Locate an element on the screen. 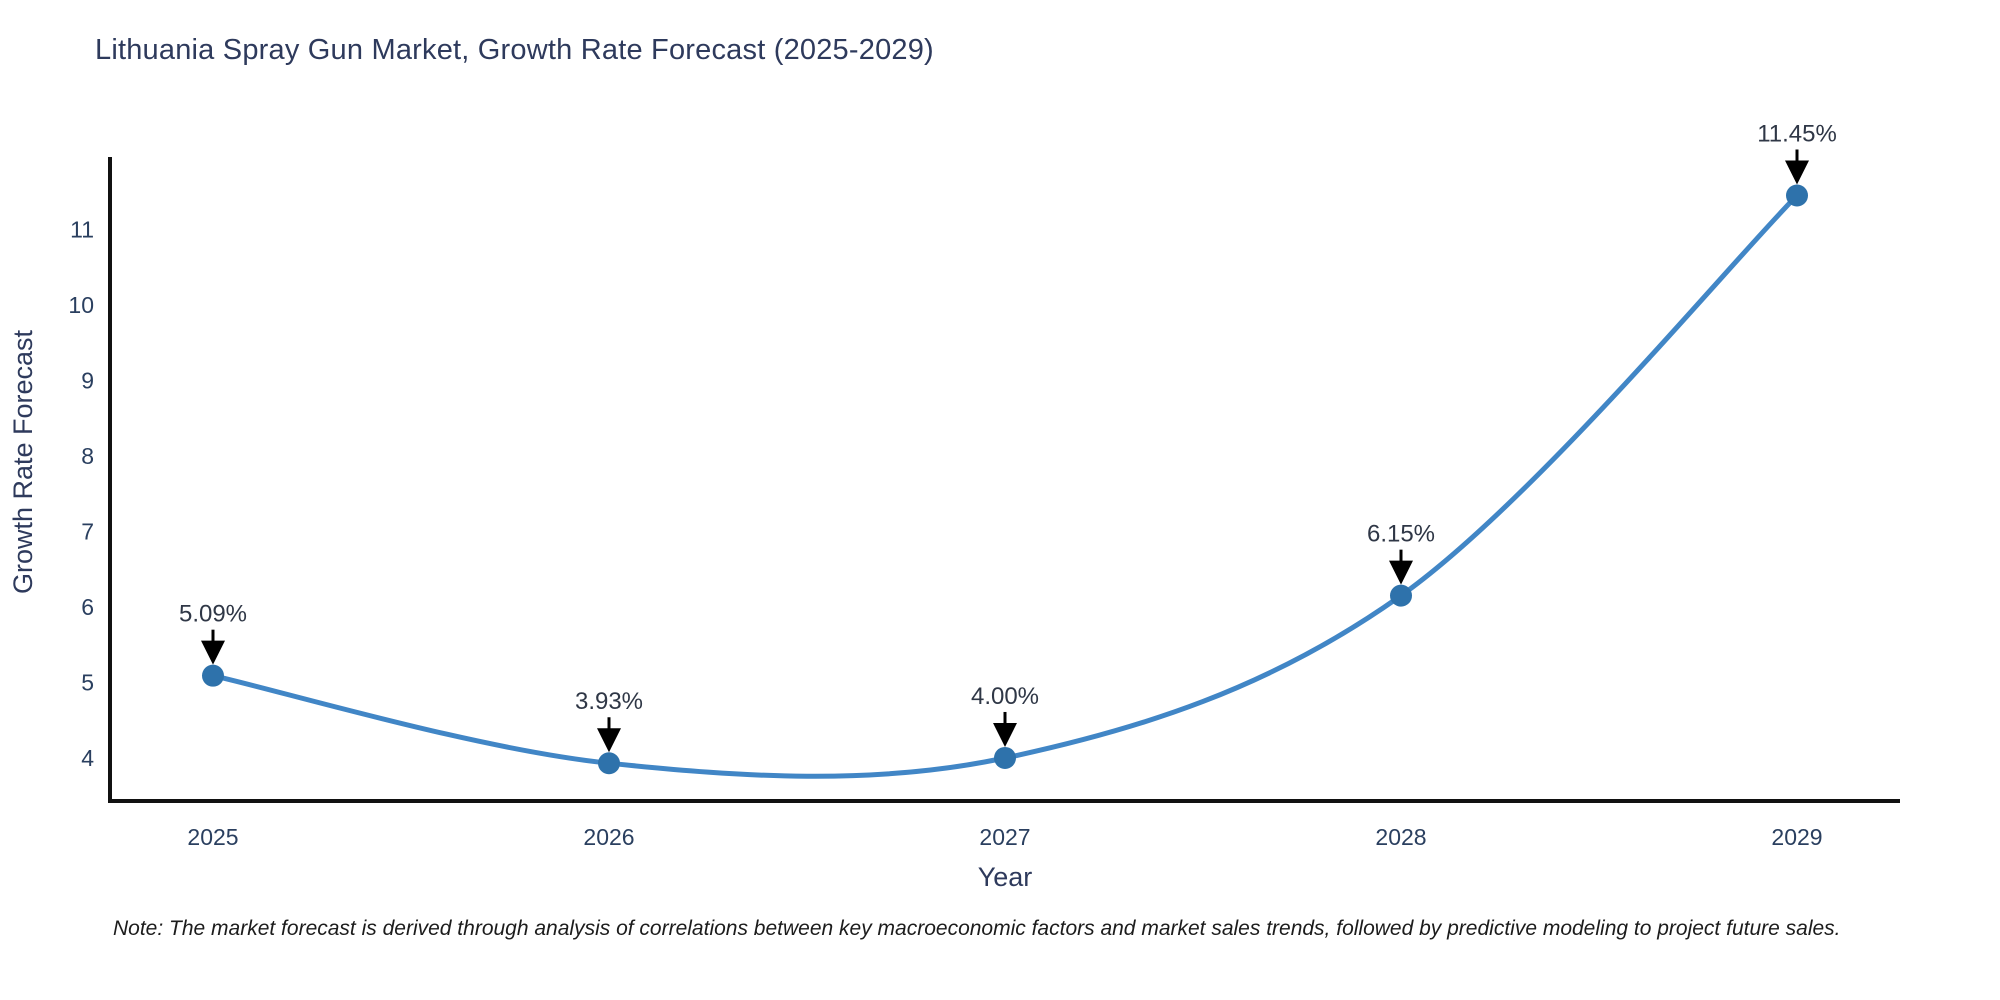 The width and height of the screenshot is (2000, 1000). y-tick-label: 4 is located at coordinates (87, 758).